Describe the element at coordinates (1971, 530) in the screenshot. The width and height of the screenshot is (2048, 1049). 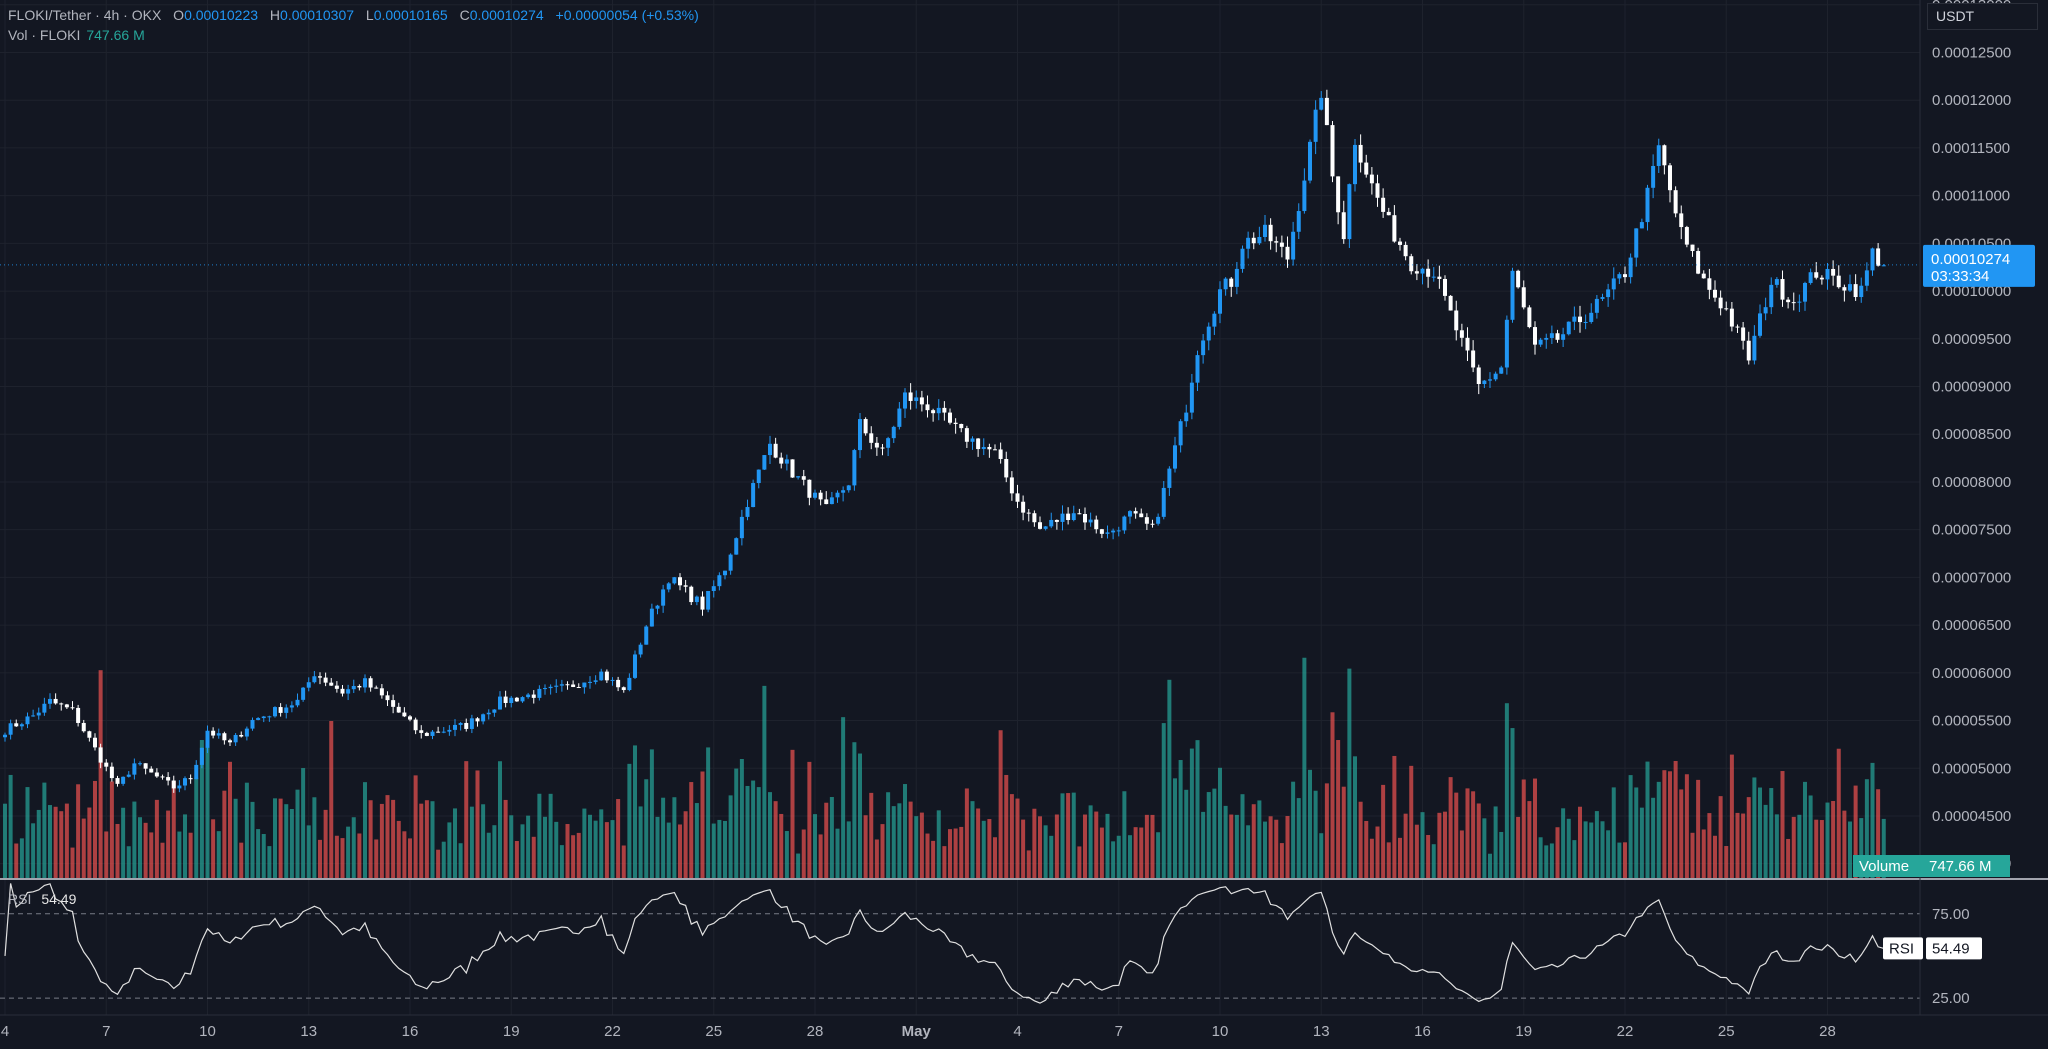
I see `price-tick-label: 0.00007500` at that location.